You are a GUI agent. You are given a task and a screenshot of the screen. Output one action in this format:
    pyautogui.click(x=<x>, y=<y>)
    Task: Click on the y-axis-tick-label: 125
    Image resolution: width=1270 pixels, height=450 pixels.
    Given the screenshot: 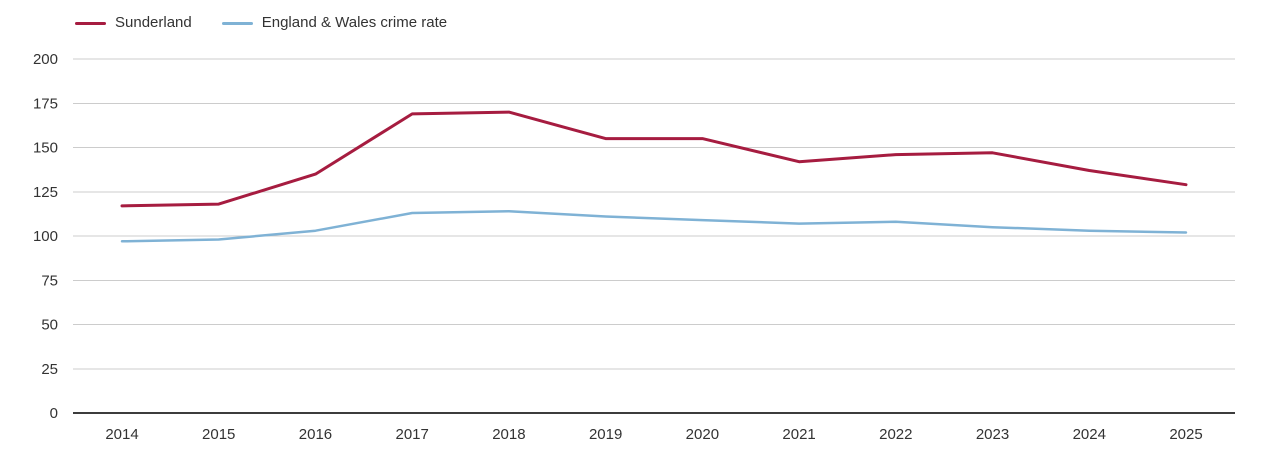 What is the action you would take?
    pyautogui.click(x=45, y=192)
    